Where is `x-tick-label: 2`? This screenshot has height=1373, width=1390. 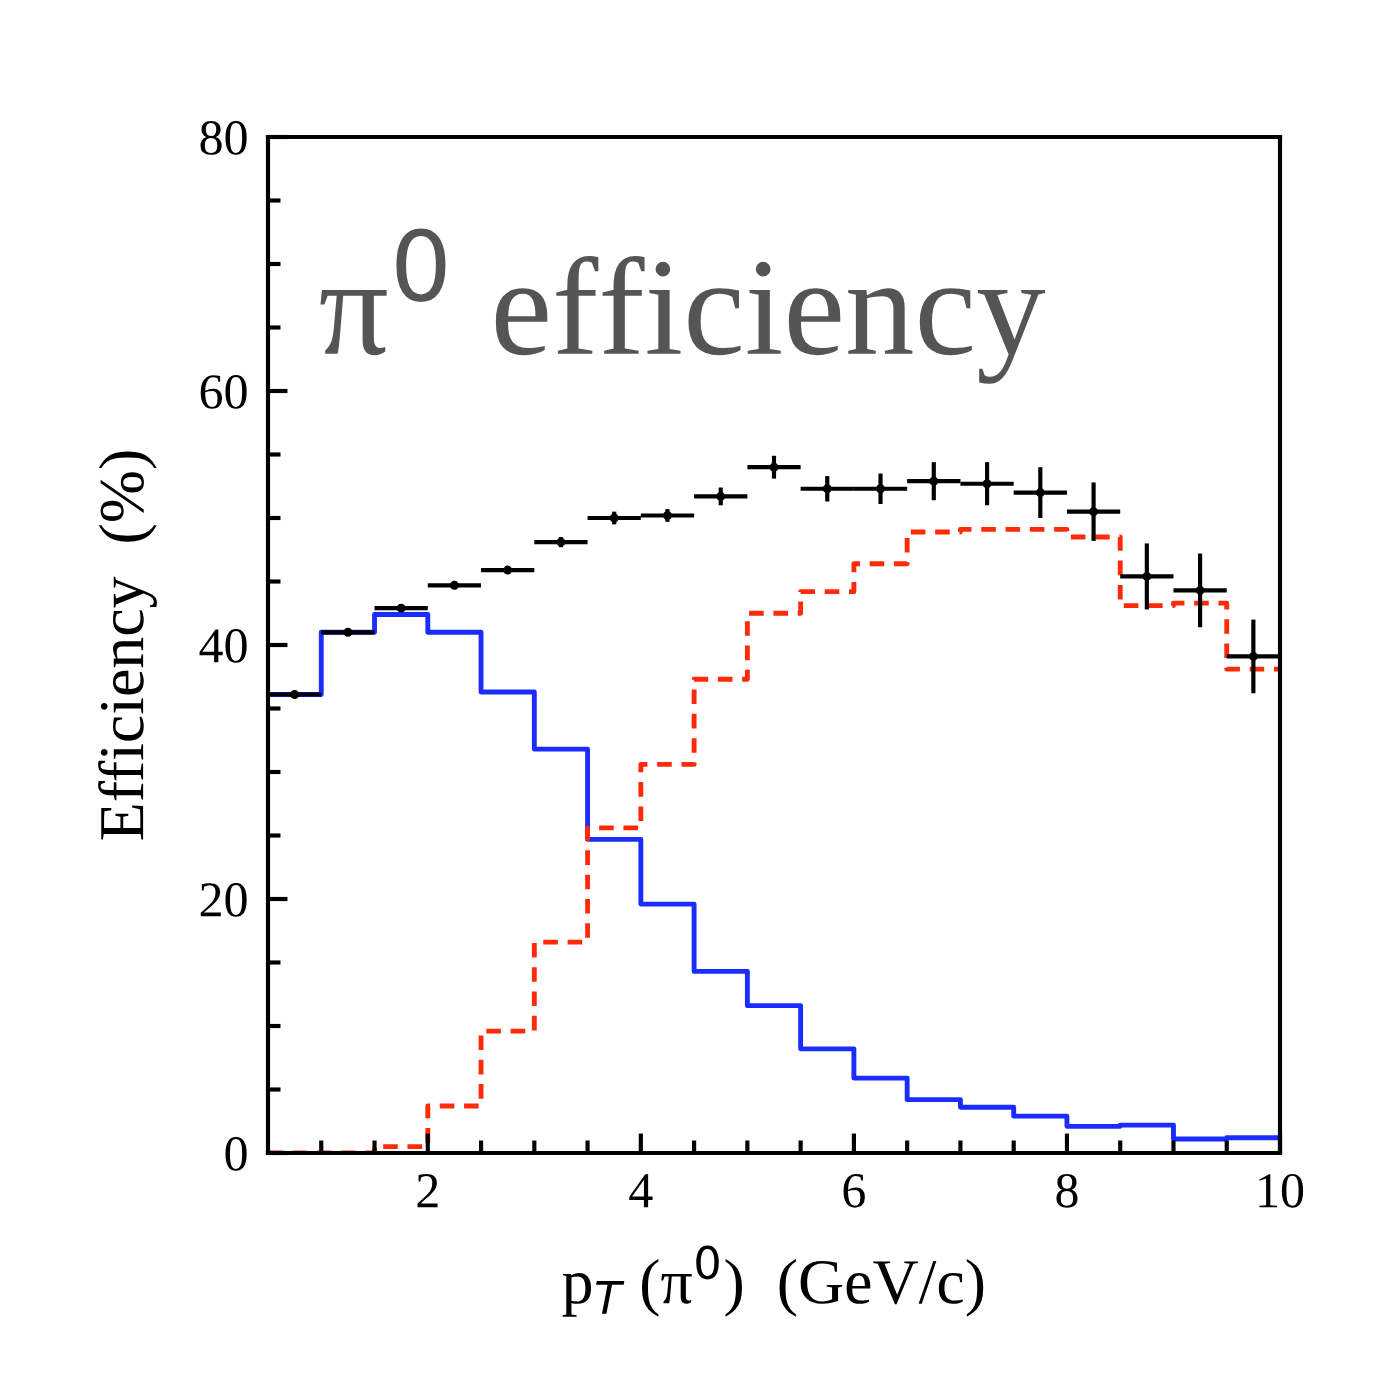
x-tick-label: 2 is located at coordinates (427, 1191).